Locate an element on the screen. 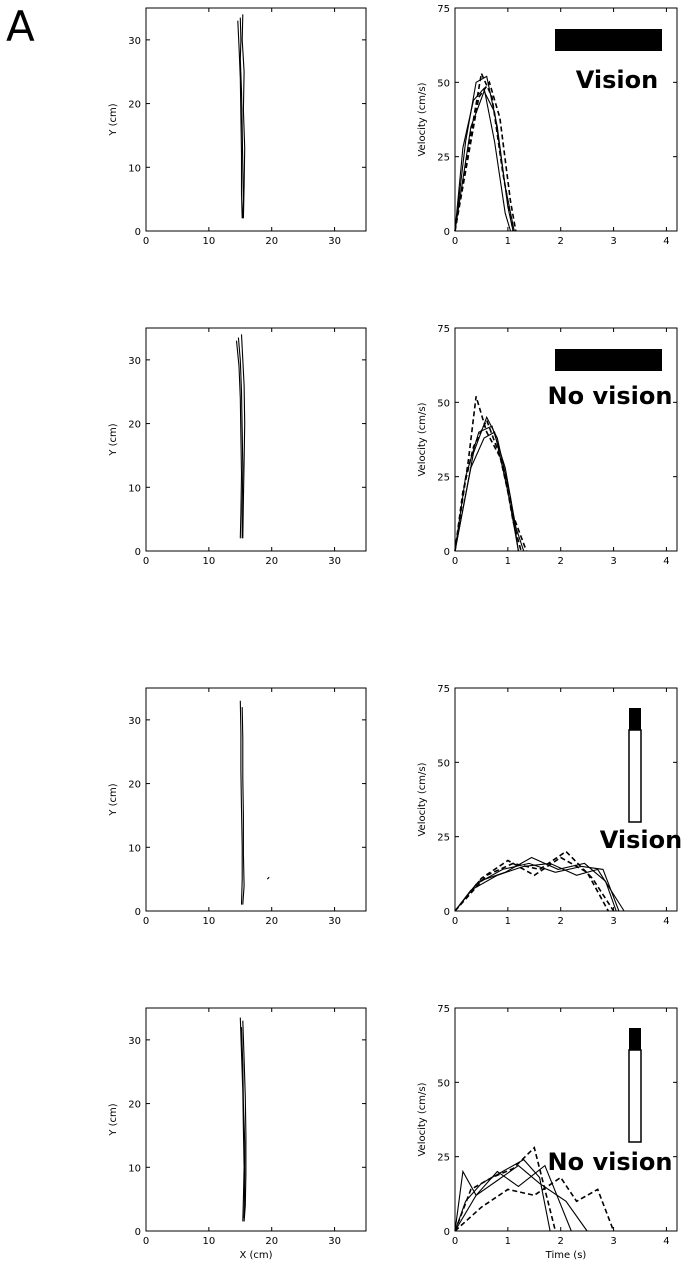  plot-path-3: 0 10 20 30 0 10 20 30 Y (cm) X (cm) is located at coordinates (237, 1134).